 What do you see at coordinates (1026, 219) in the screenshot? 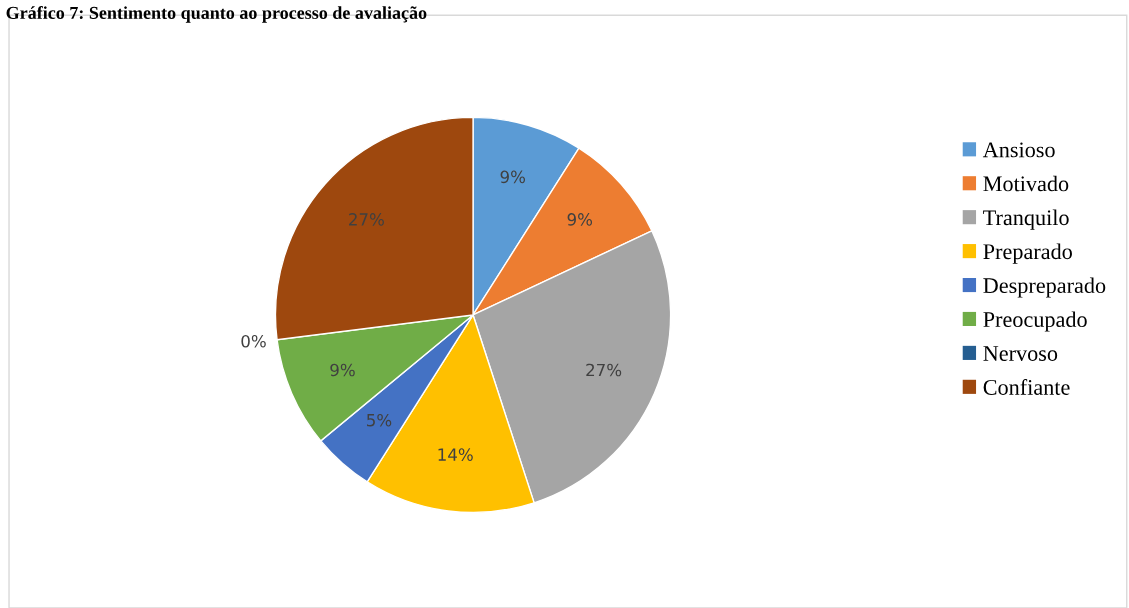
I see `legend-label: Tranquilo` at bounding box center [1026, 219].